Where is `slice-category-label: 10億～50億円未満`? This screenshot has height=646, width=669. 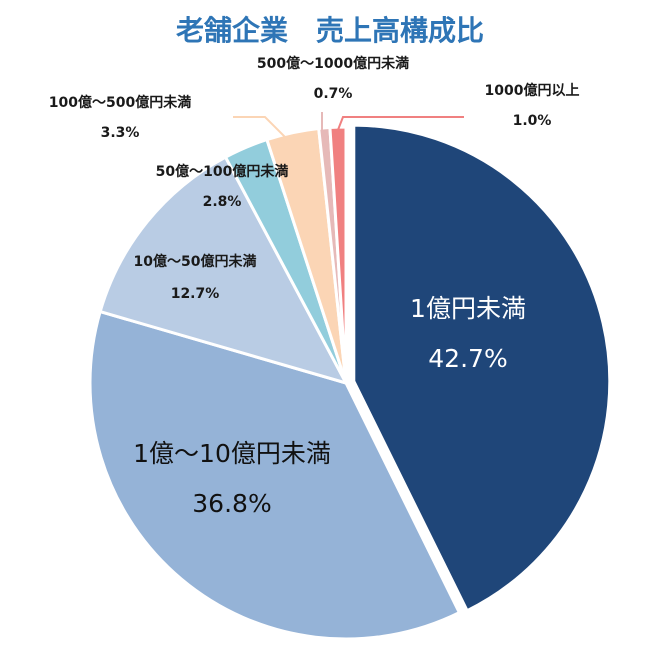 slice-category-label: 10億～50億円未満 is located at coordinates (195, 261).